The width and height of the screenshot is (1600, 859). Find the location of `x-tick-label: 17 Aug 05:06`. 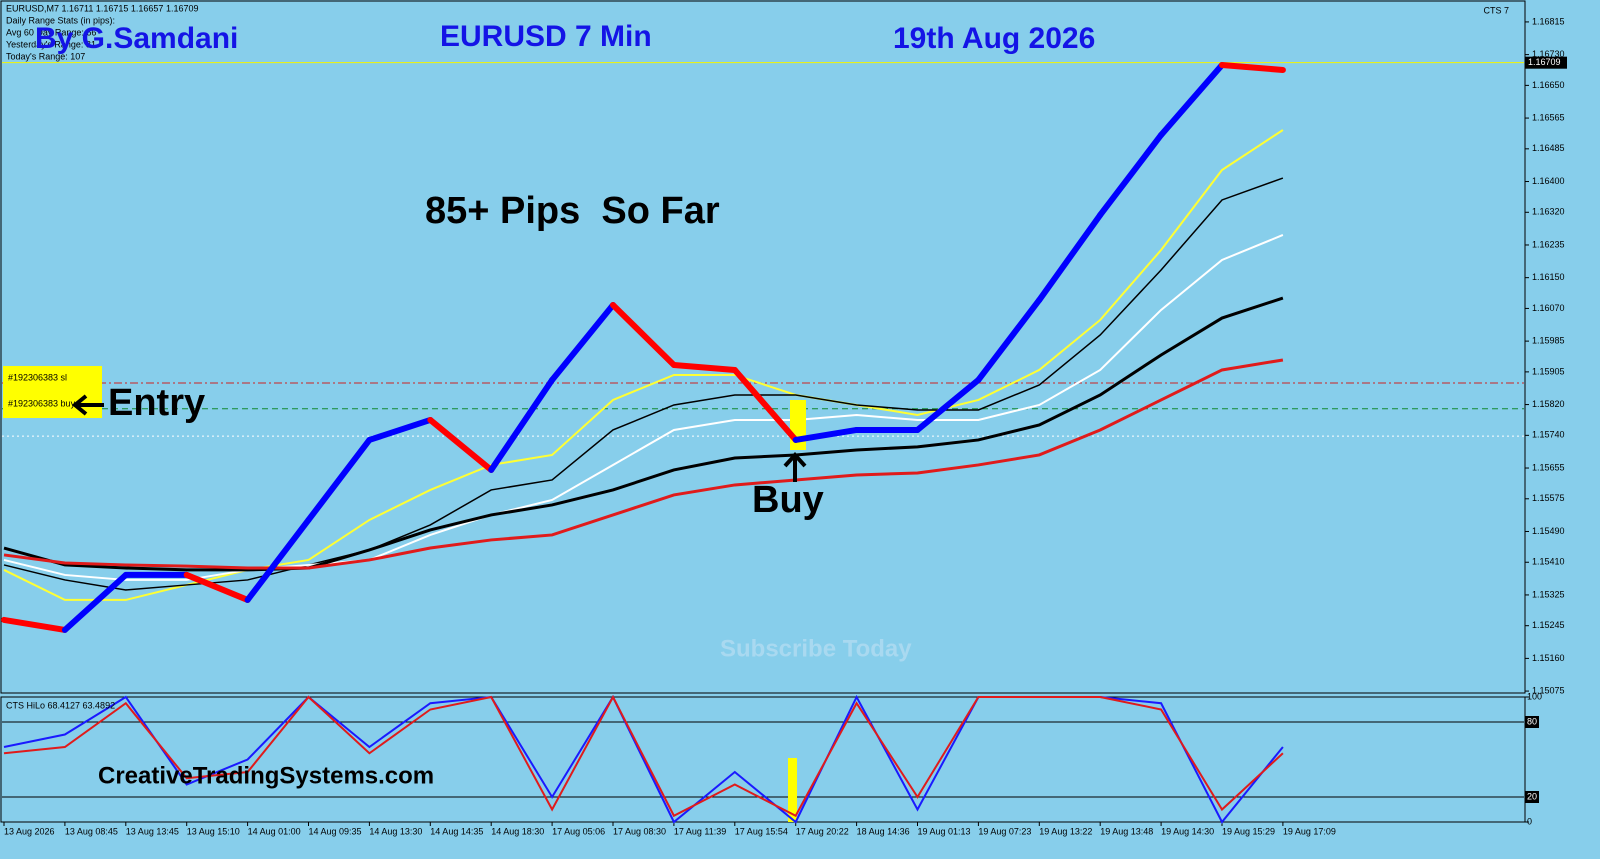

x-tick-label: 17 Aug 05:06 is located at coordinates (578, 831).